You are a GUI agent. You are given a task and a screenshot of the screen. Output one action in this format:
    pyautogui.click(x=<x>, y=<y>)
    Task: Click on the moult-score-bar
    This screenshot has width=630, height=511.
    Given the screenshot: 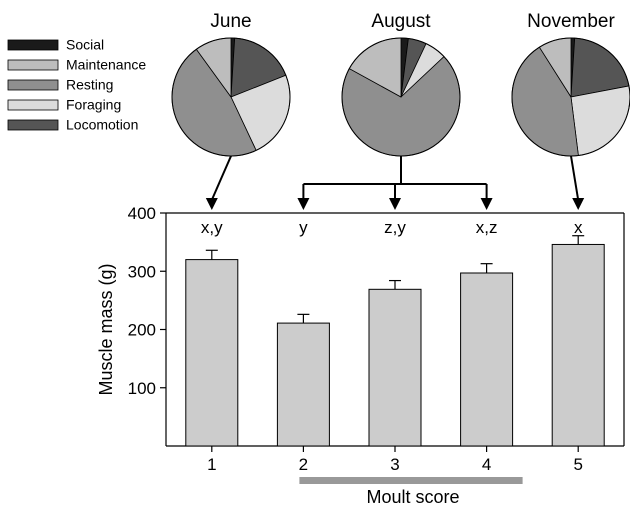 What is the action you would take?
    pyautogui.click(x=411, y=480)
    